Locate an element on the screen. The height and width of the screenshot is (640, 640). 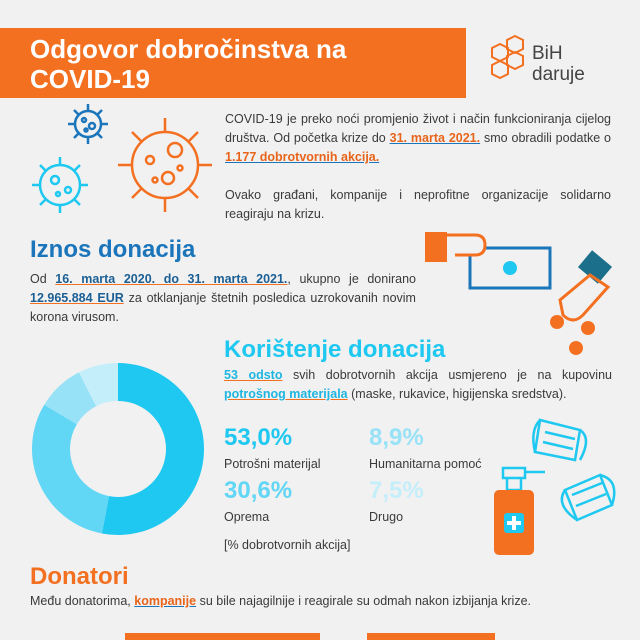
chart-note: [% dobrotvornih akcija] is located at coordinates (287, 545).